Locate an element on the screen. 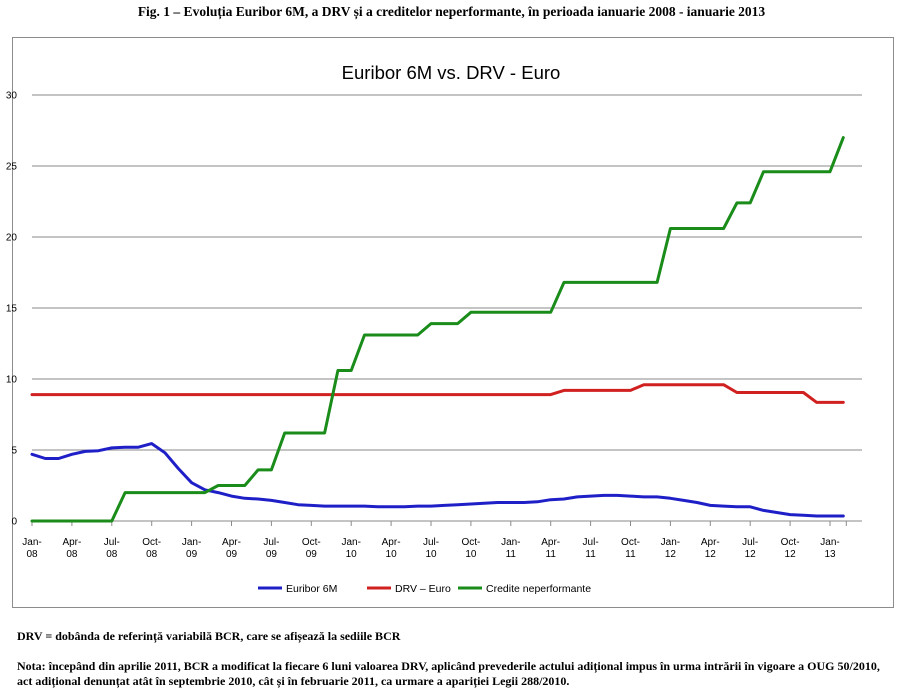  legend-label: DRV – Euro is located at coordinates (423, 589).